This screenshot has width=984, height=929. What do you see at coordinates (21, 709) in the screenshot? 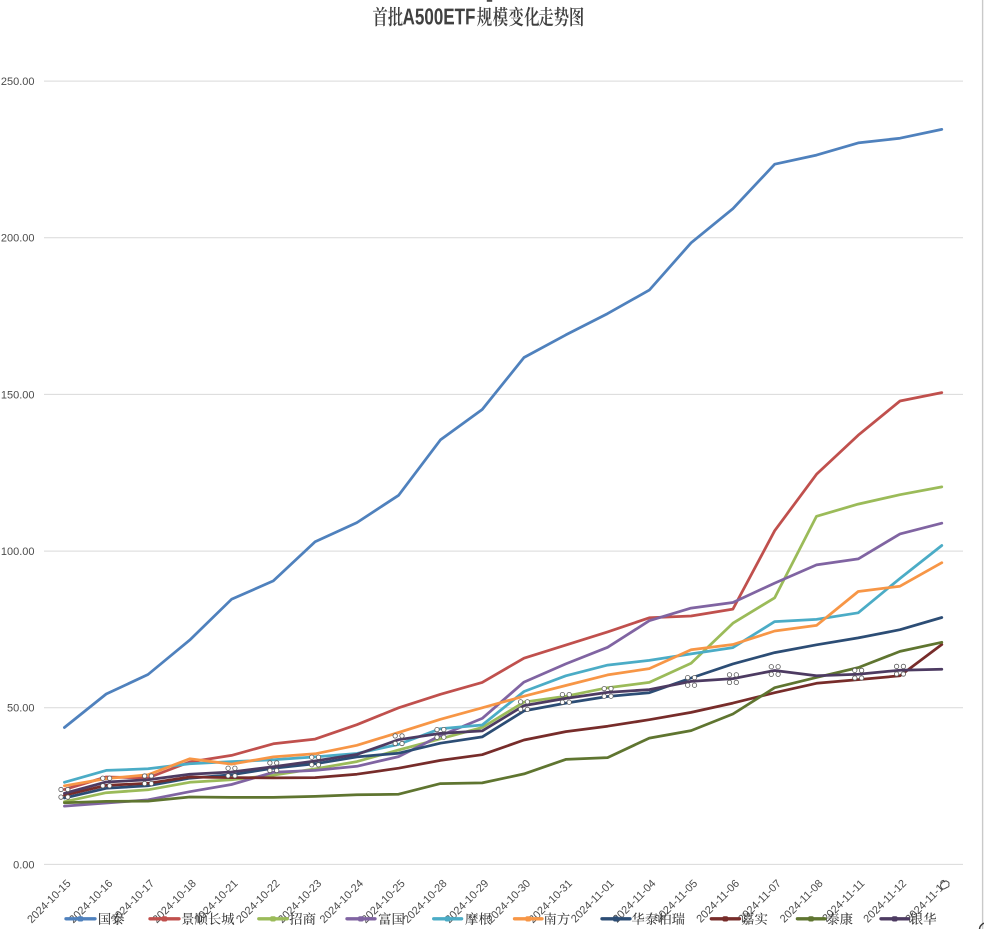
I see `svg-text: 50.00` at bounding box center [21, 709].